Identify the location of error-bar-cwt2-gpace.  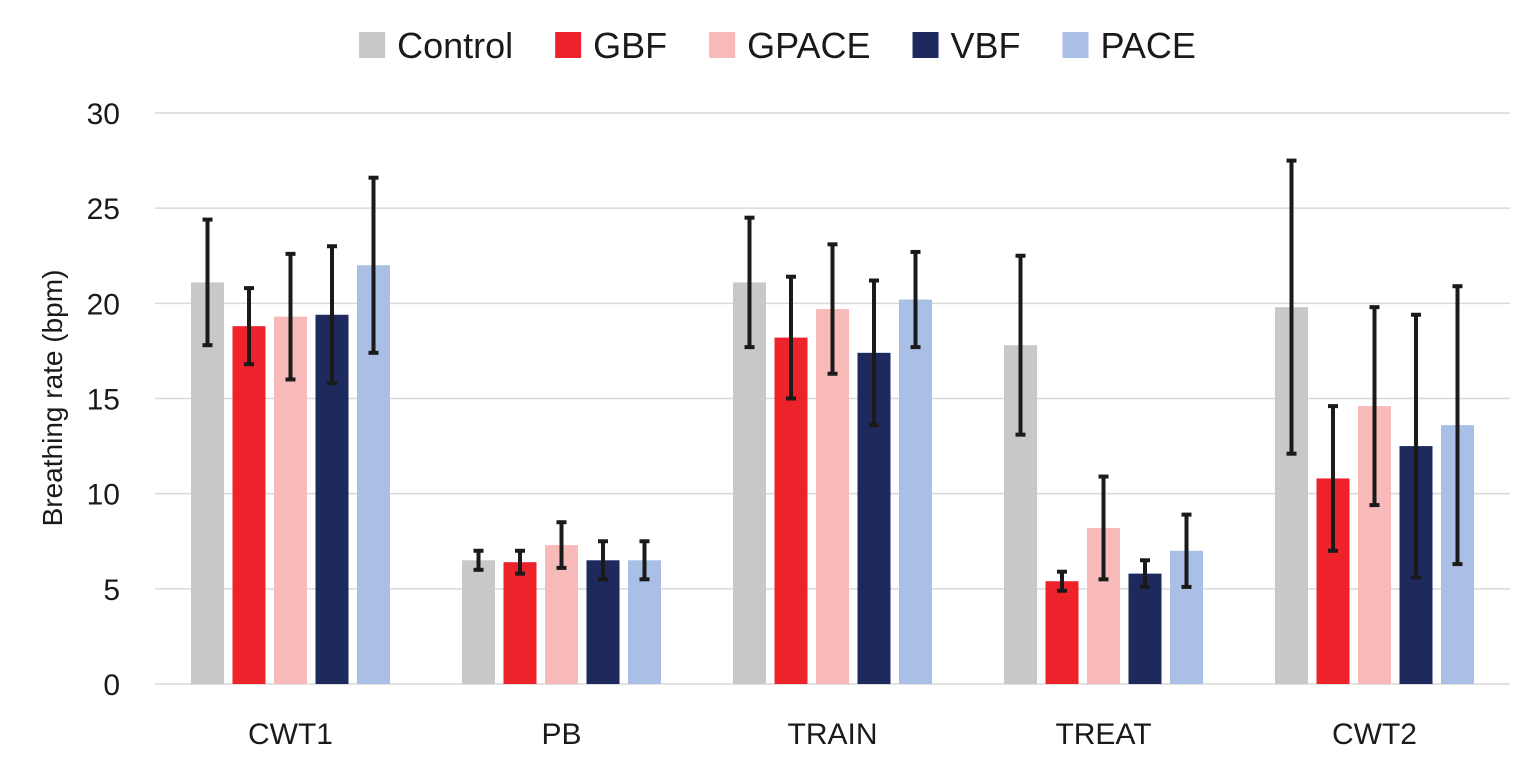
(1374, 406).